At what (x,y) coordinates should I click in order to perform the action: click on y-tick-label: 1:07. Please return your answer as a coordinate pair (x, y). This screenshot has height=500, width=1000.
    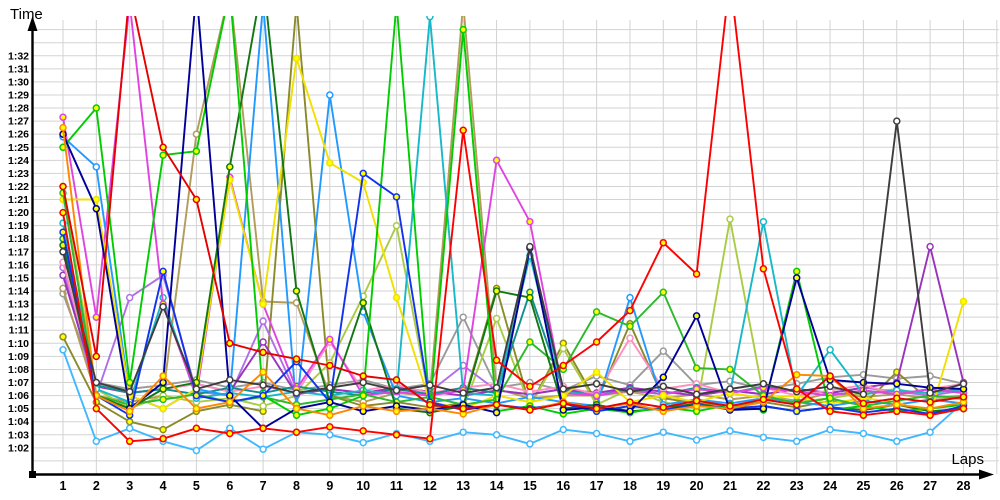
    Looking at the image, I should click on (18, 383).